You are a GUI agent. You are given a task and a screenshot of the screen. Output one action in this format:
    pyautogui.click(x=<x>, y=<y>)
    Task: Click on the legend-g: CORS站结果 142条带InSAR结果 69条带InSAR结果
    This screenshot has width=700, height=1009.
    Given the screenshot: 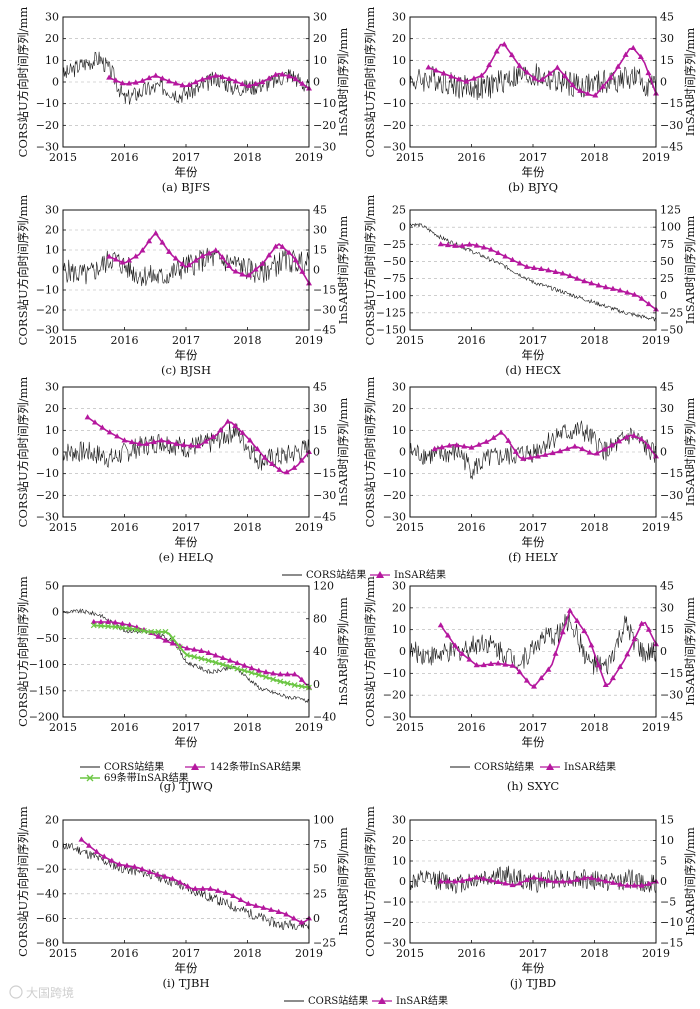 What is the action you would take?
    pyautogui.click(x=190, y=772)
    